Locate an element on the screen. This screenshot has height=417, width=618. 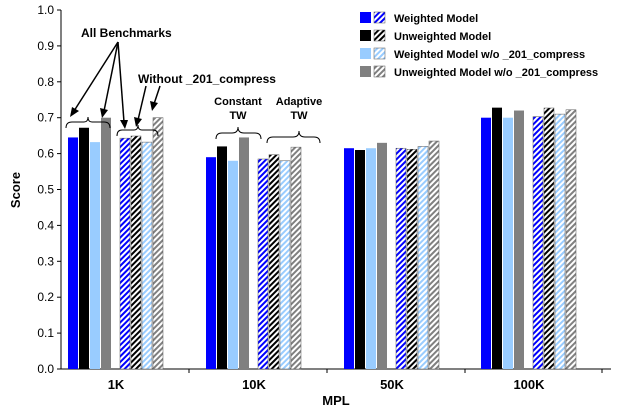
without-compress-label: Without _201_compress is located at coordinates (207, 79).